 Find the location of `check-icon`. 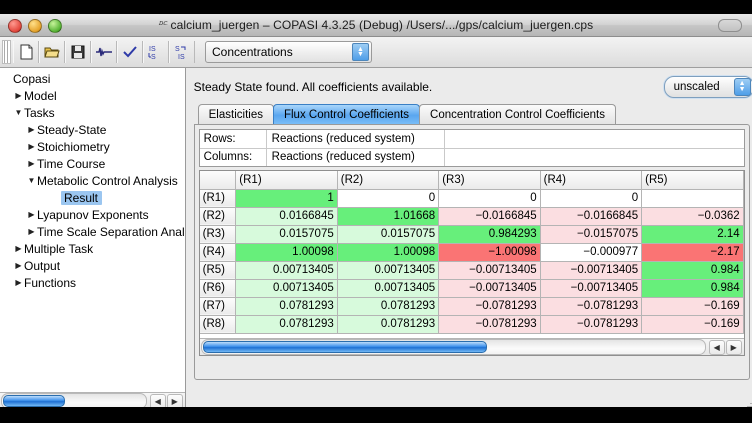

check-icon is located at coordinates (130, 52).